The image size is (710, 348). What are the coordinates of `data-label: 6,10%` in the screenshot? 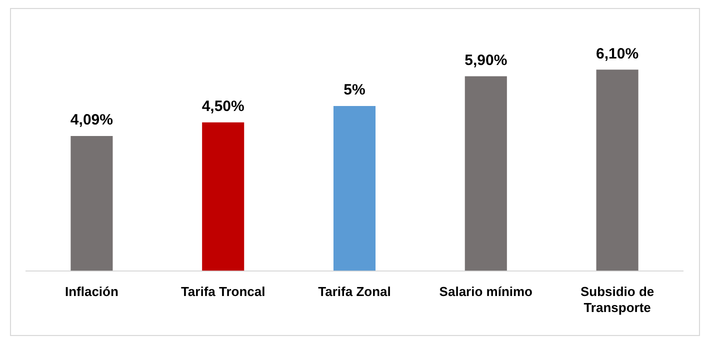 It's located at (617, 53).